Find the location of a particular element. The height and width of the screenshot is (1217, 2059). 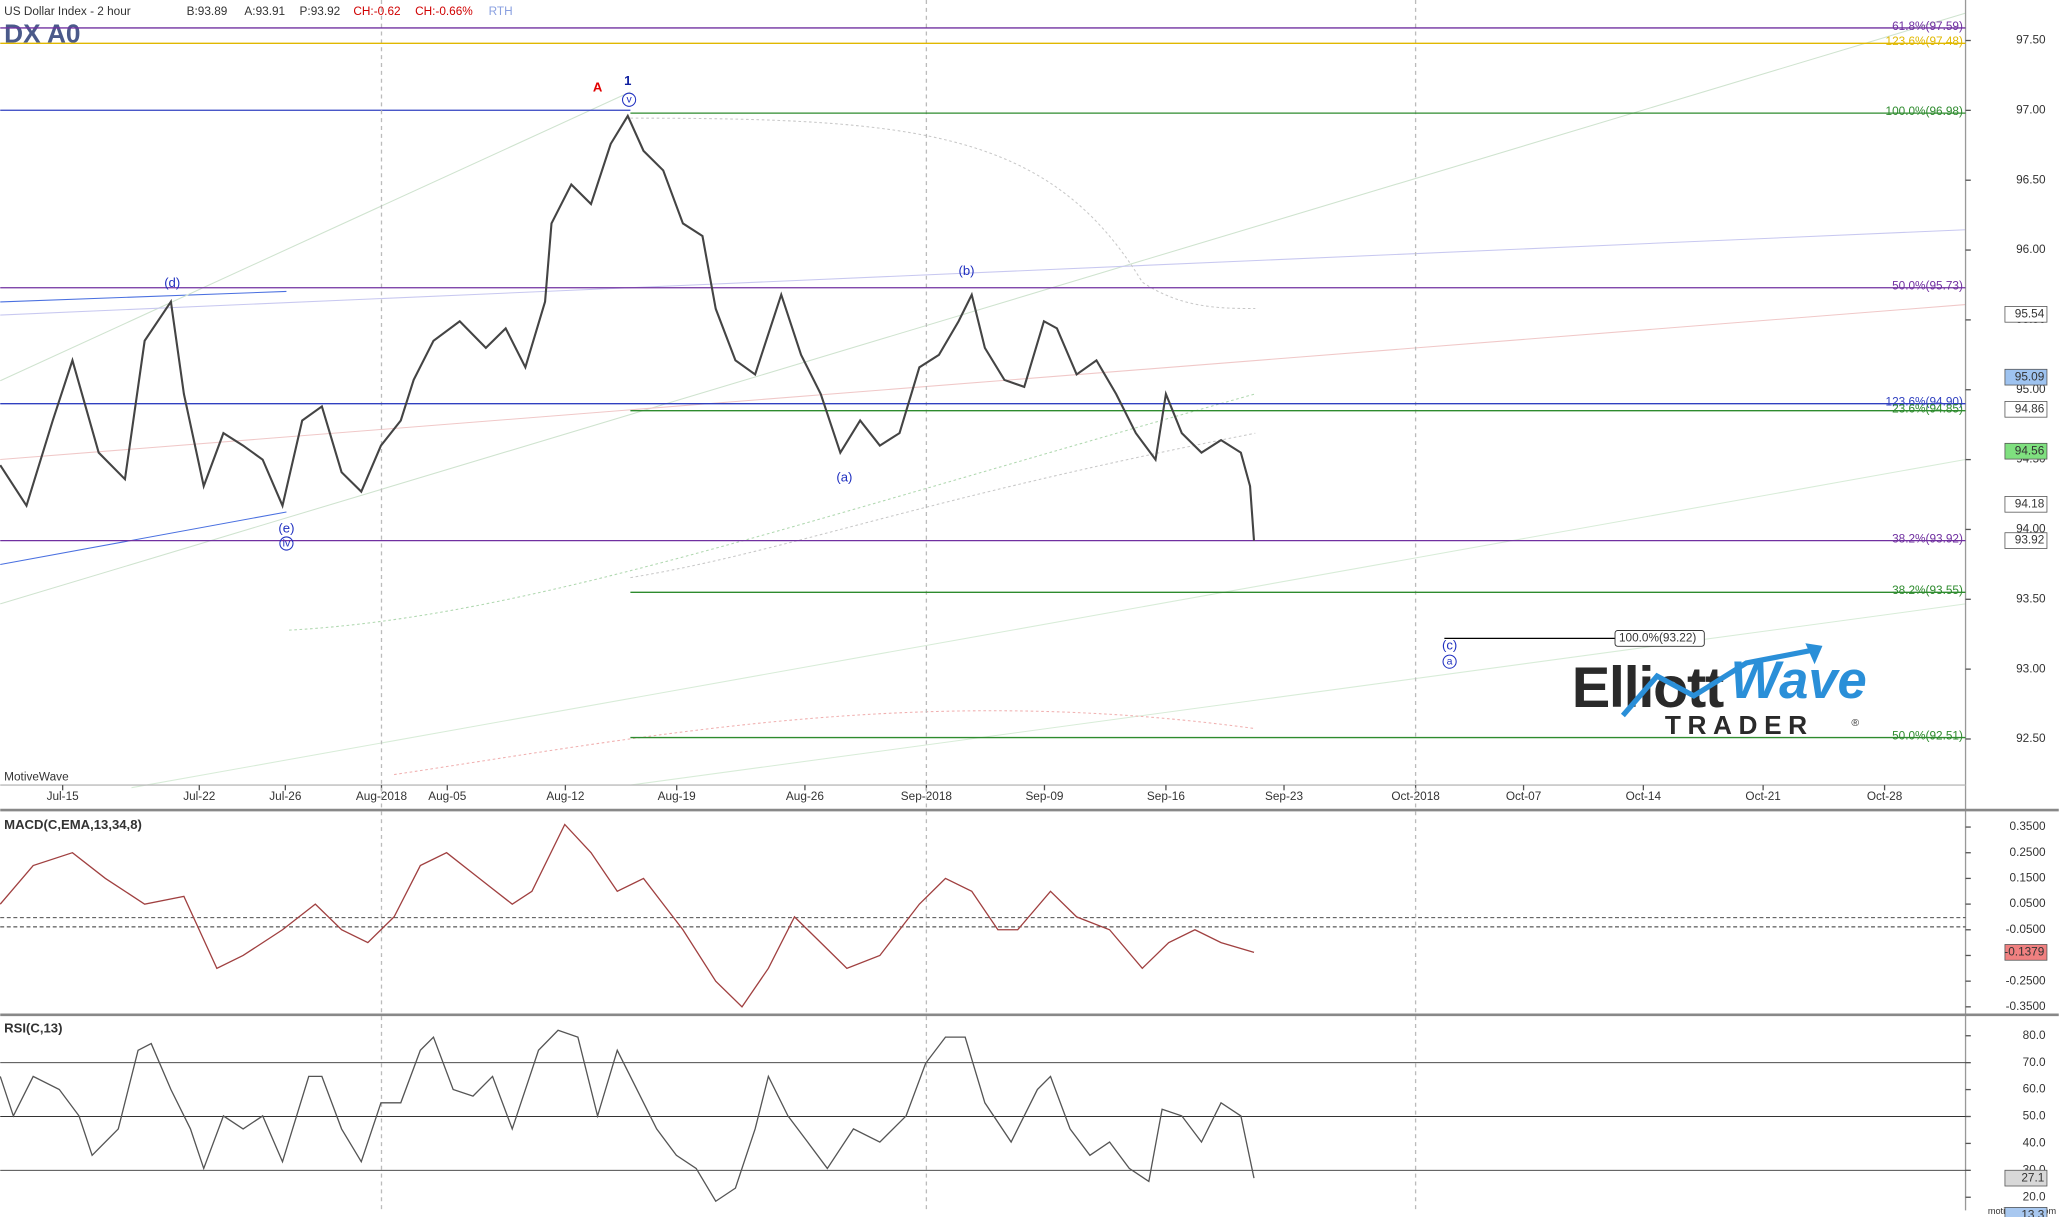

logo-arrow is located at coordinates (1814, 654).